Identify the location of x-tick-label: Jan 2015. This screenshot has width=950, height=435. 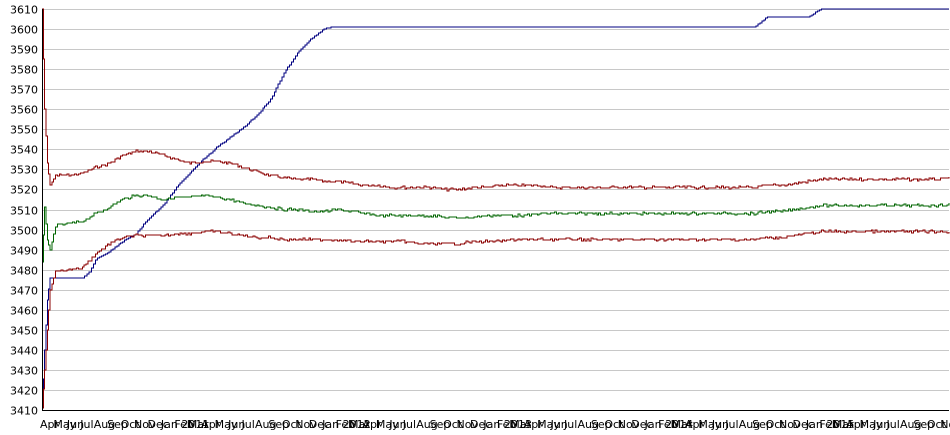
(829, 424).